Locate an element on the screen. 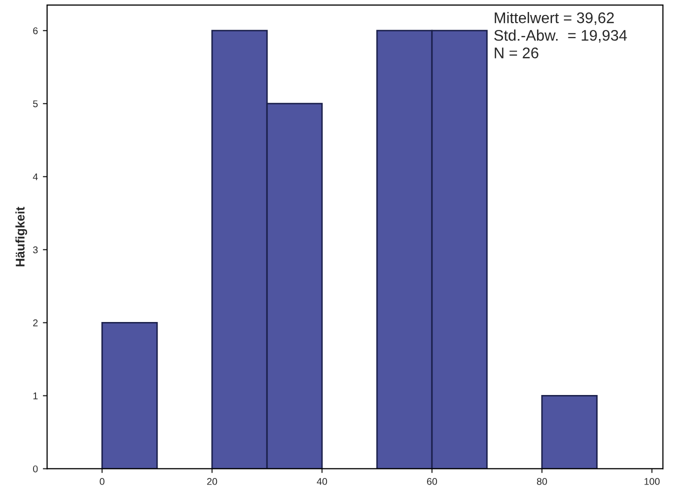  y-tick-label: 4 is located at coordinates (35, 176).